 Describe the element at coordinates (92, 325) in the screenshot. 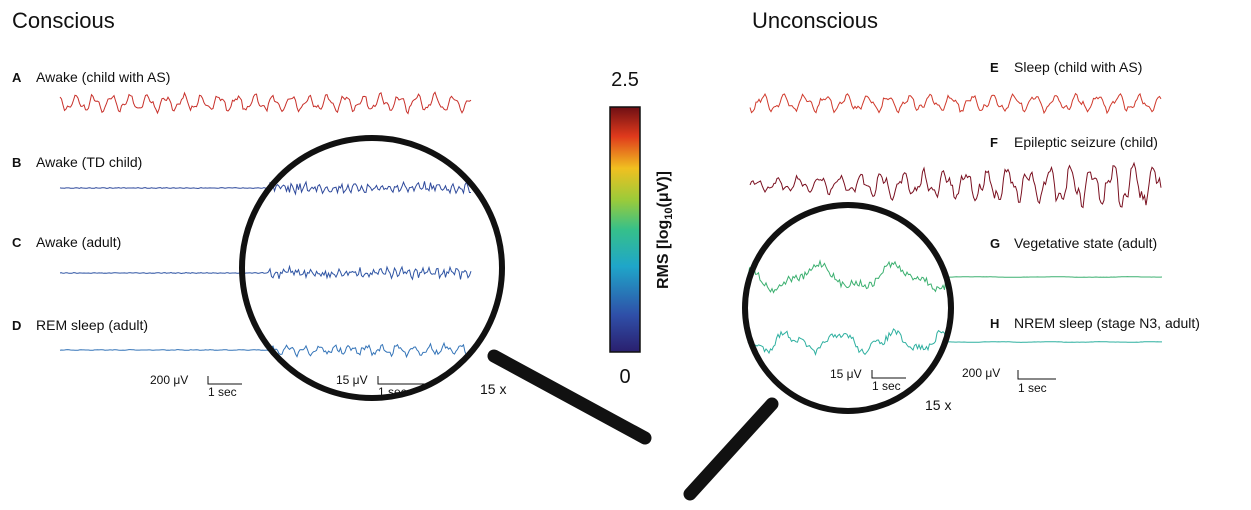

I see `panel-label: REM sleep (adult)` at that location.